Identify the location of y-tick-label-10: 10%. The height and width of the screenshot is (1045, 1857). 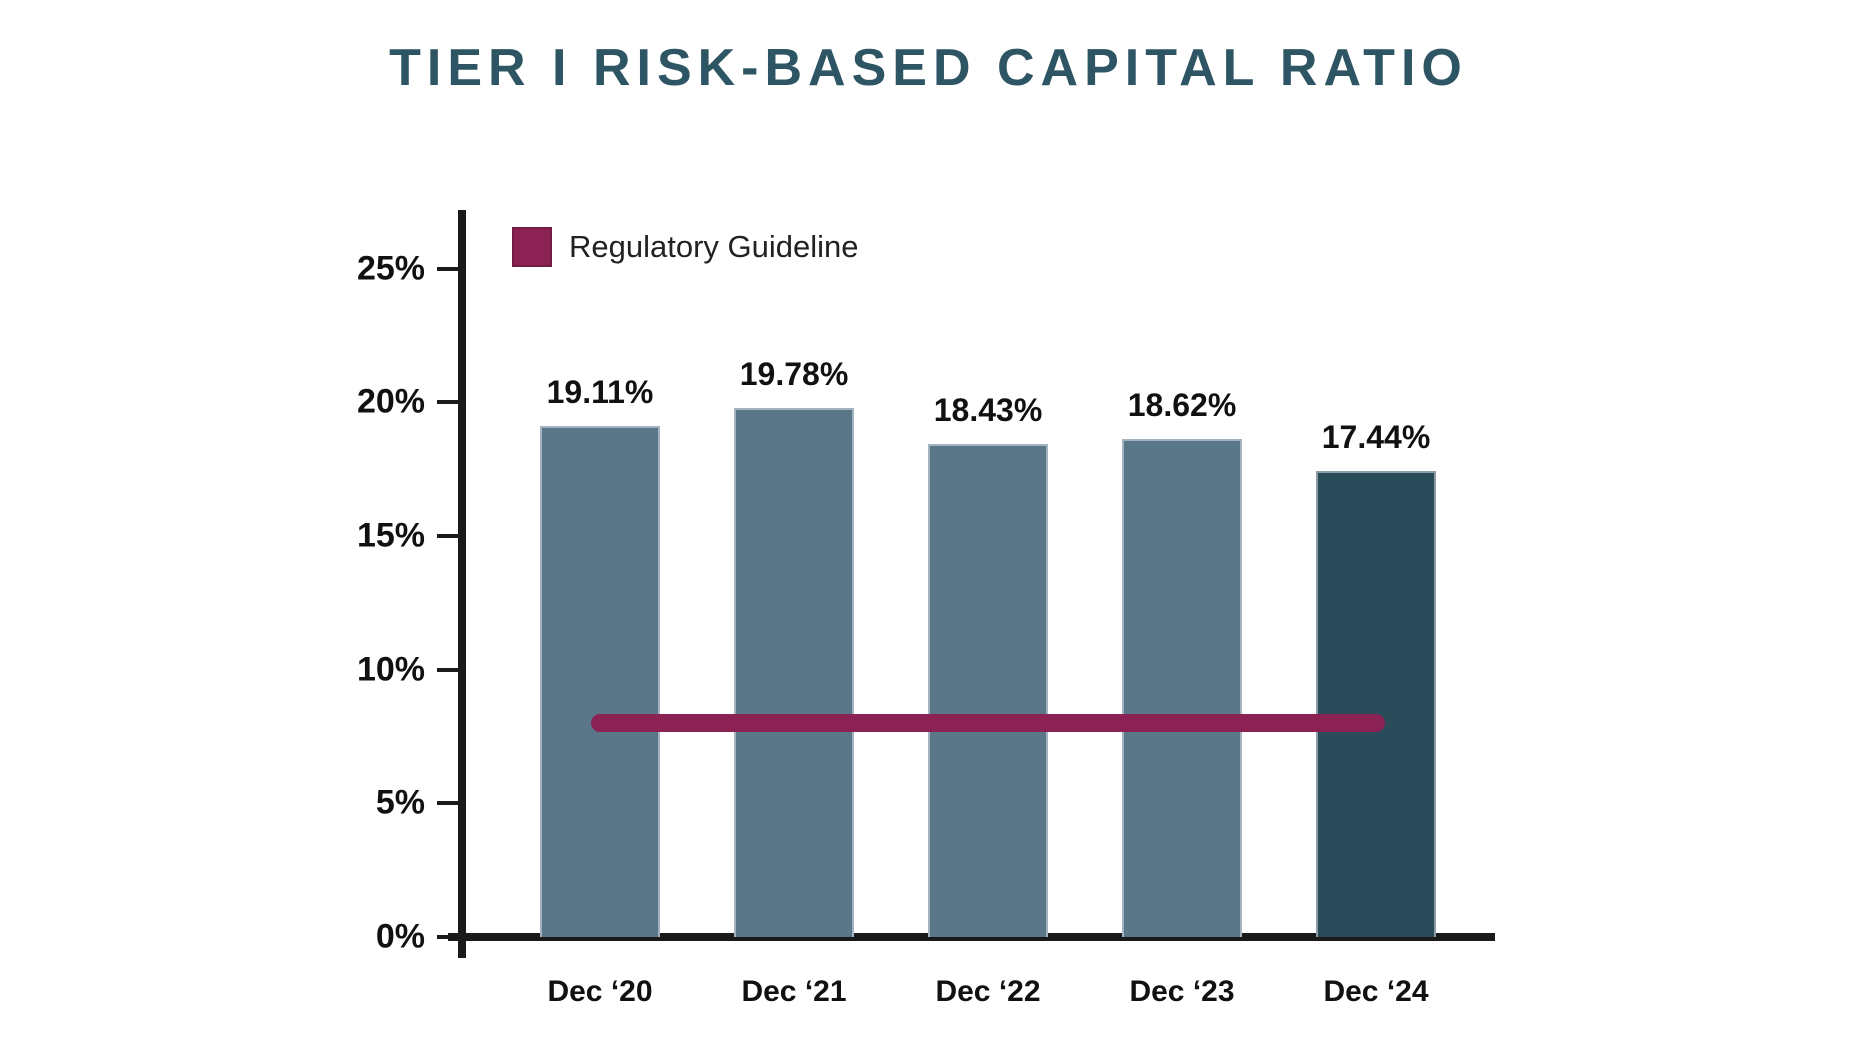
(390, 669).